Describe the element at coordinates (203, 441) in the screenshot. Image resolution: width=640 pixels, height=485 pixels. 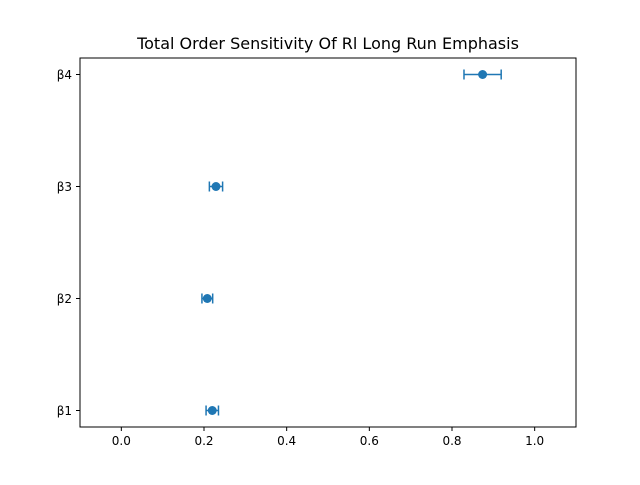
I see `x-tick-label: 0.2` at that location.